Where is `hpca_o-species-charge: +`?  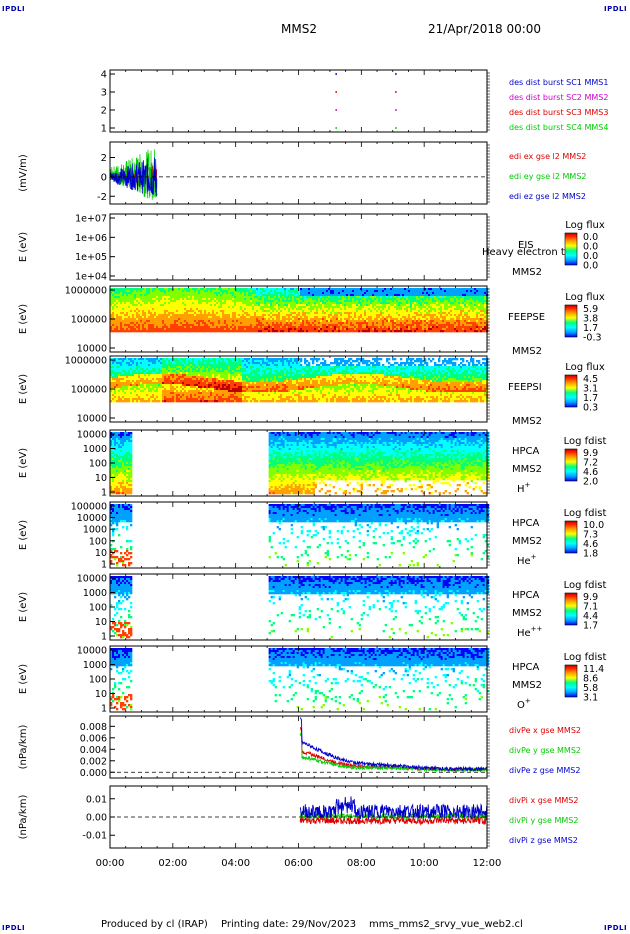
hpca_o-species-charge: + is located at coordinates (528, 701).